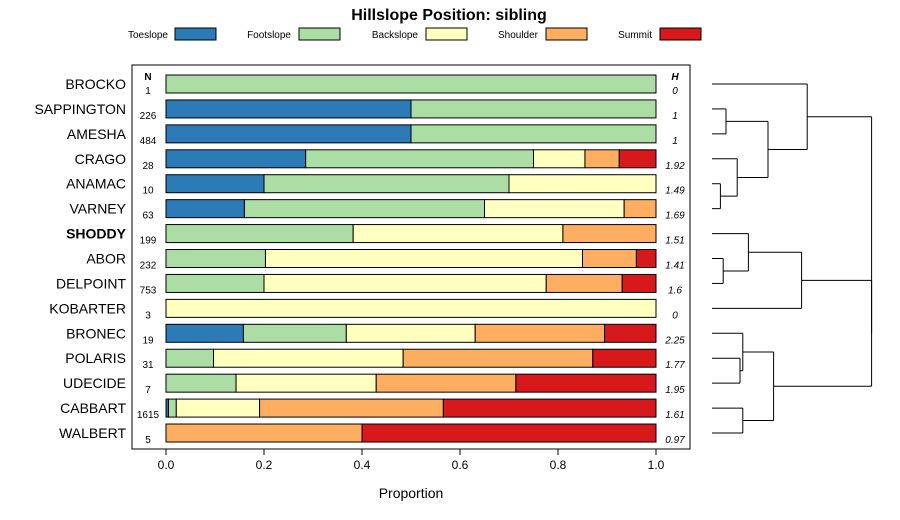  I want to click on h-value-sappington: 1, so click(675, 116).